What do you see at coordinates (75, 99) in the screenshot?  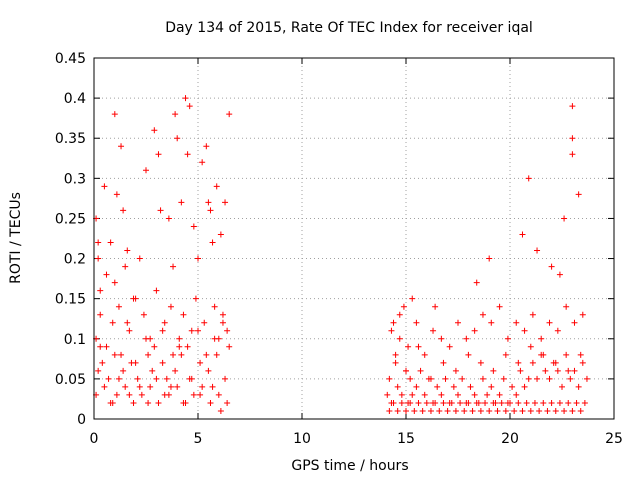 I see `y-tick-label: 0.4` at bounding box center [75, 99].